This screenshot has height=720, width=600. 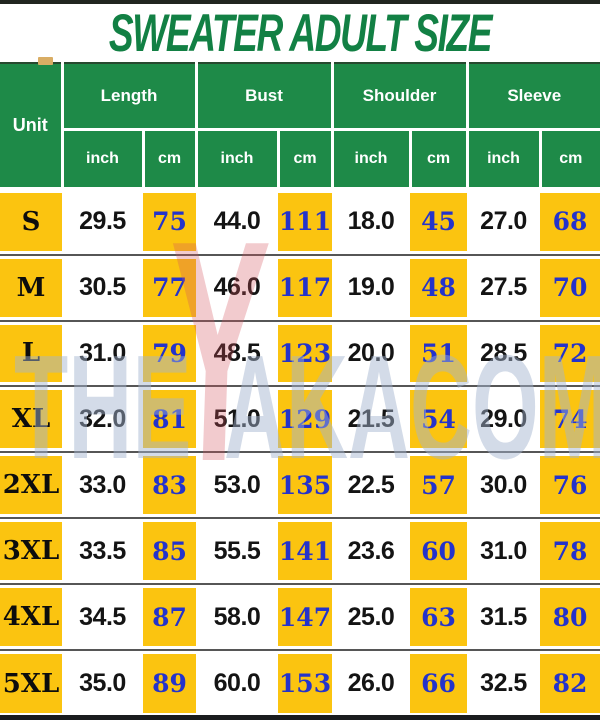 I want to click on value-cell: 87, so click(x=169, y=617).